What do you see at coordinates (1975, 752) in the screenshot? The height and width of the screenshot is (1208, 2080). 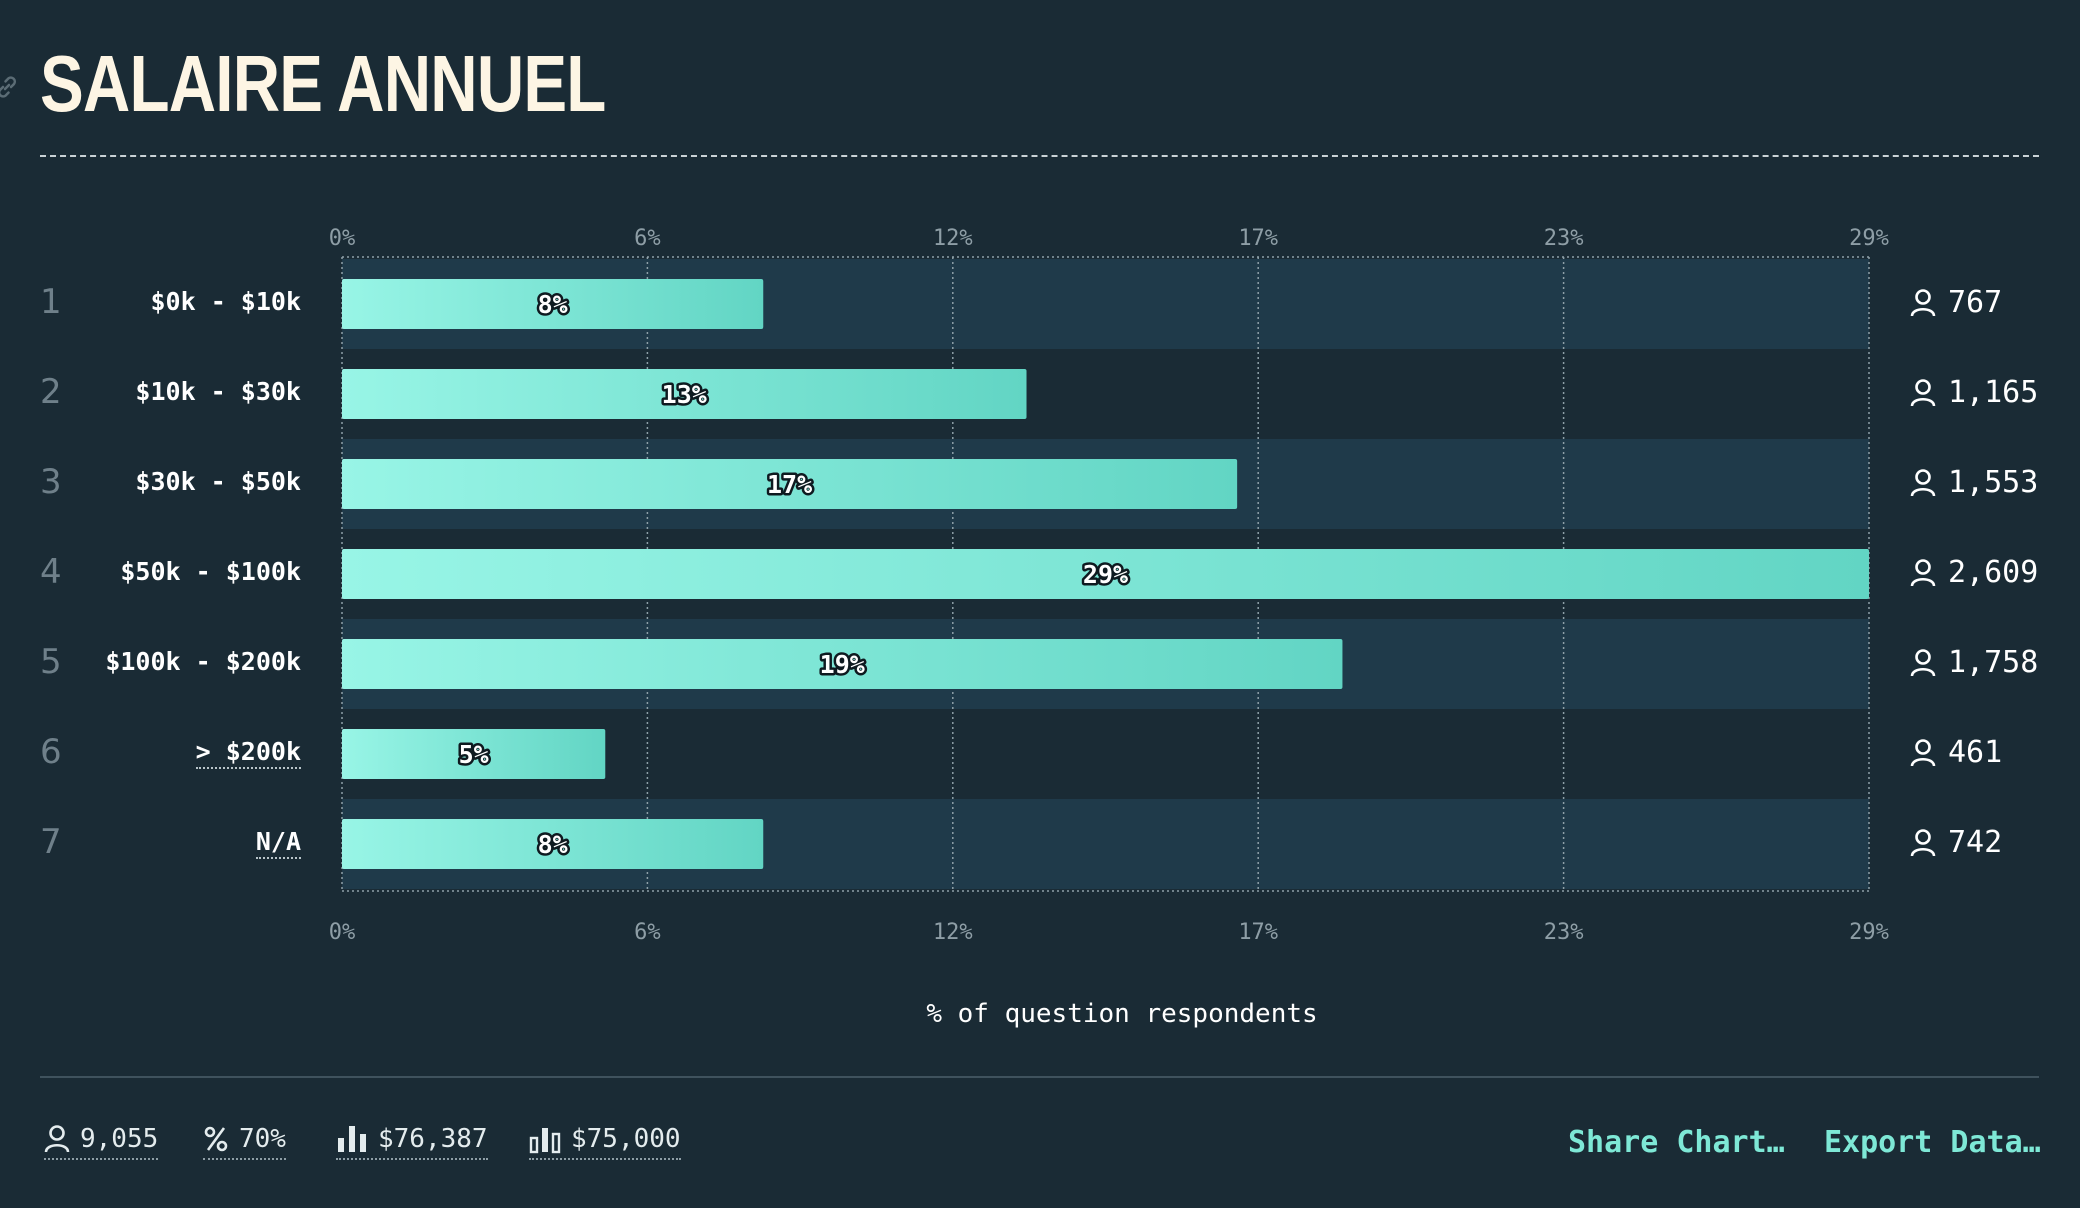 I see `respondent-count-value: 461` at bounding box center [1975, 752].